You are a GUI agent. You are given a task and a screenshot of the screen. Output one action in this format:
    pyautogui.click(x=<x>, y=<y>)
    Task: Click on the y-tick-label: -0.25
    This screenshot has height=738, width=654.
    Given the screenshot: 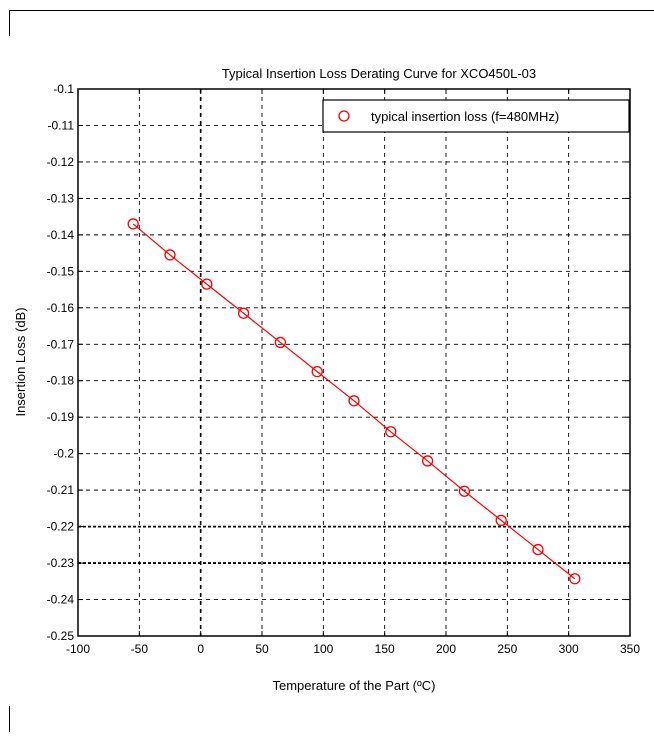 What is the action you would take?
    pyautogui.click(x=61, y=636)
    